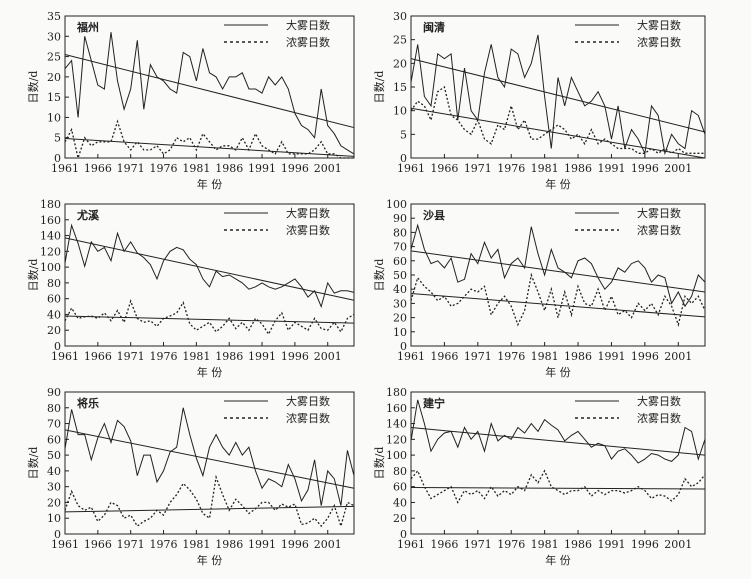 Image resolution: width=751 pixels, height=579 pixels. What do you see at coordinates (434, 27) in the screenshot?
I see `station-name: 闽清` at bounding box center [434, 27].